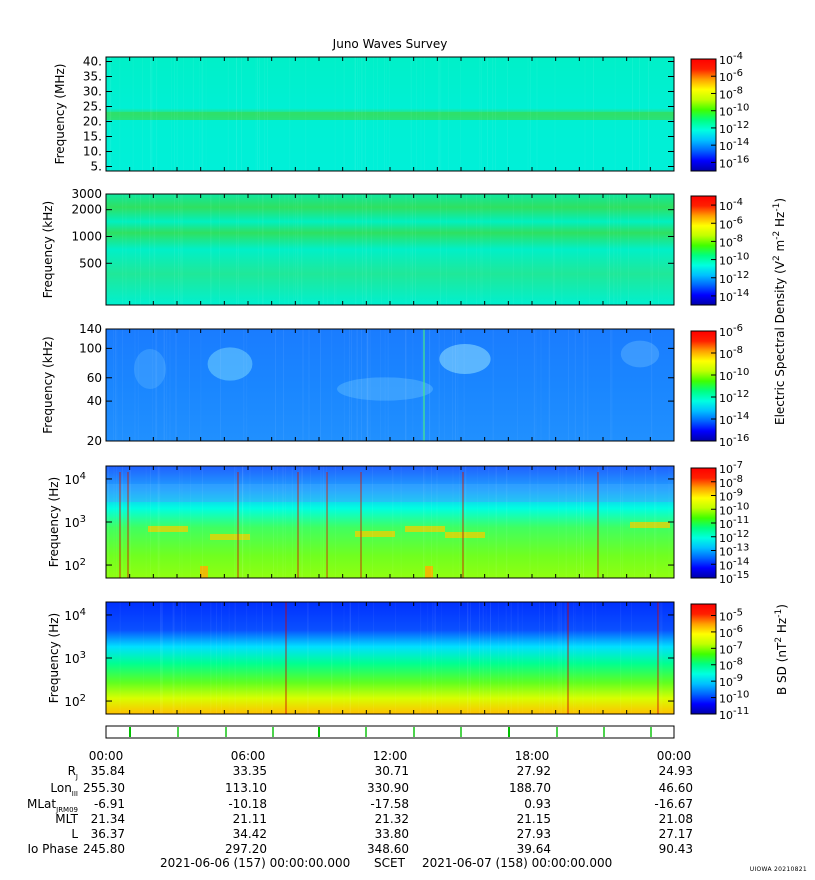  Describe the element at coordinates (719, 250) in the screenshot. I see `colorbar-panel-2: 10⁻⁴ 10⁻⁶ 10⁻⁸ 10⁻¹⁰ 10⁻¹² 10⁻¹⁴` at that location.